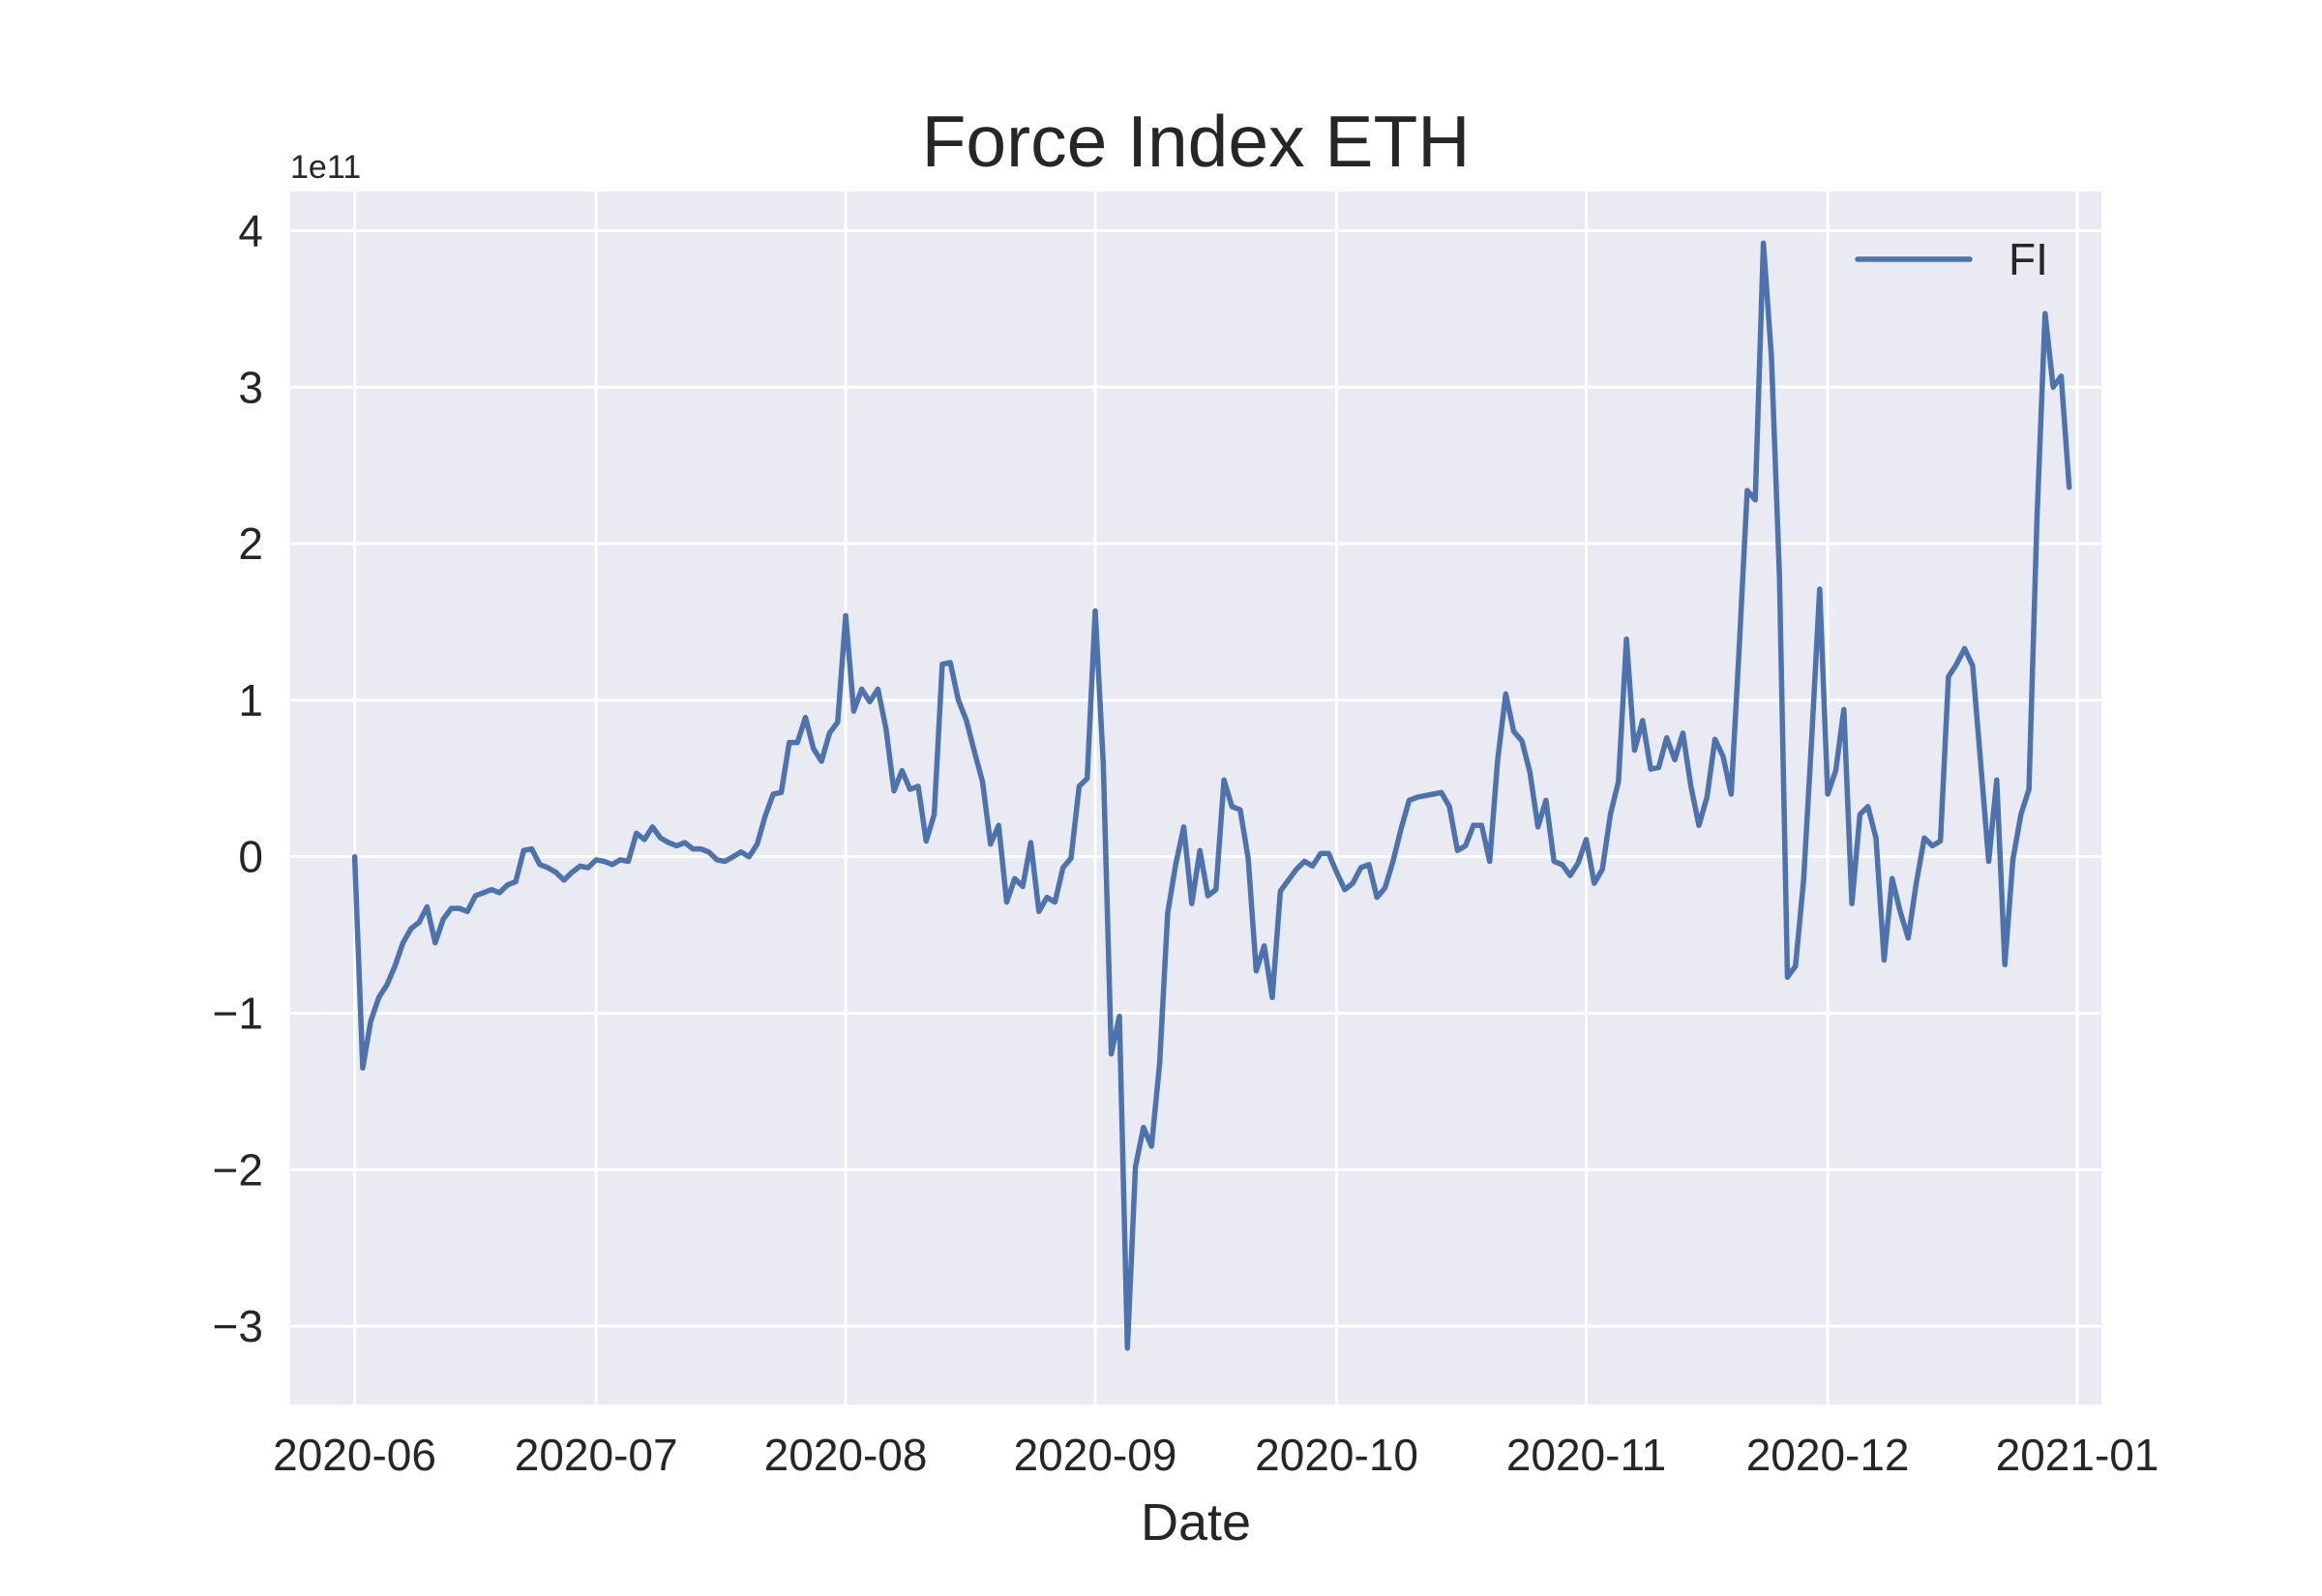 This screenshot has width=2322, height=1596. I want to click on y-axis-offset-label: 1e11, so click(325, 167).